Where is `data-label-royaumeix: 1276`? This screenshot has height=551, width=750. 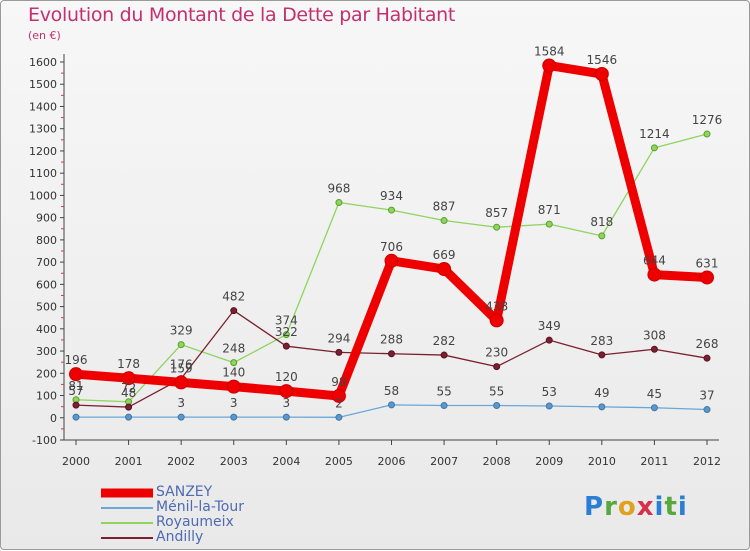
data-label-royaumeix: 1276 is located at coordinates (707, 120).